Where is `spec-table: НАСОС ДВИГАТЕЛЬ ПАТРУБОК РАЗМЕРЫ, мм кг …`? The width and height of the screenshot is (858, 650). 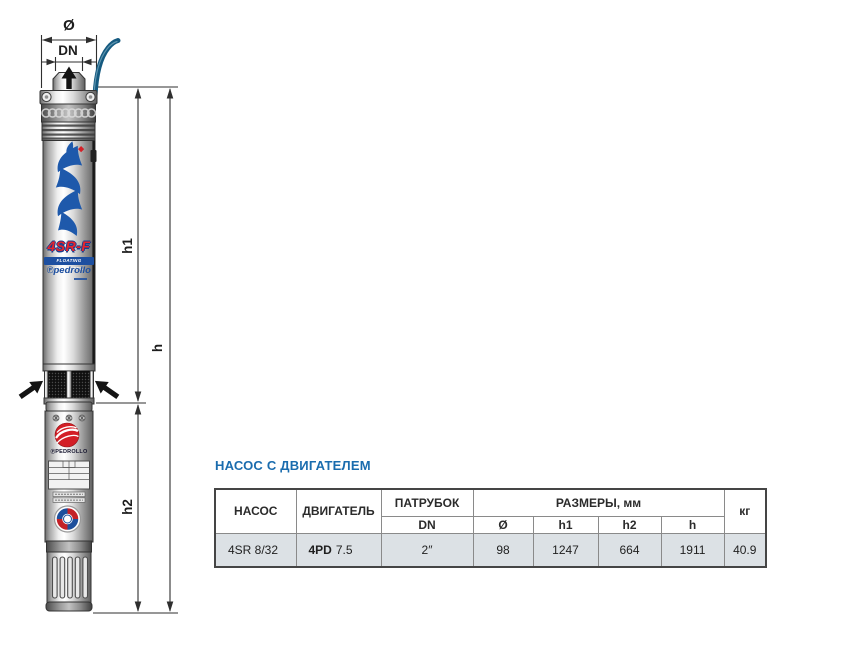 spec-table: НАСОС ДВИГАТЕЛЬ ПАТРУБОК РАЗМЕРЫ, мм кг … is located at coordinates (490, 528).